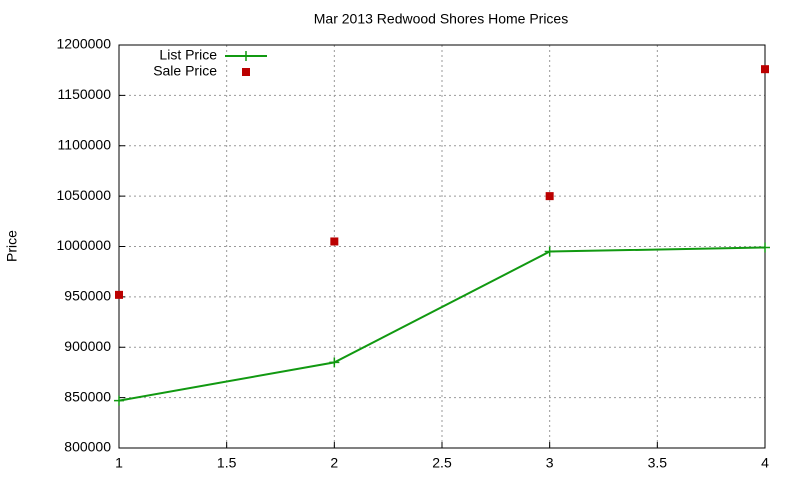 The height and width of the screenshot is (480, 800). What do you see at coordinates (12, 246) in the screenshot?
I see `y-axis-label: Price` at bounding box center [12, 246].